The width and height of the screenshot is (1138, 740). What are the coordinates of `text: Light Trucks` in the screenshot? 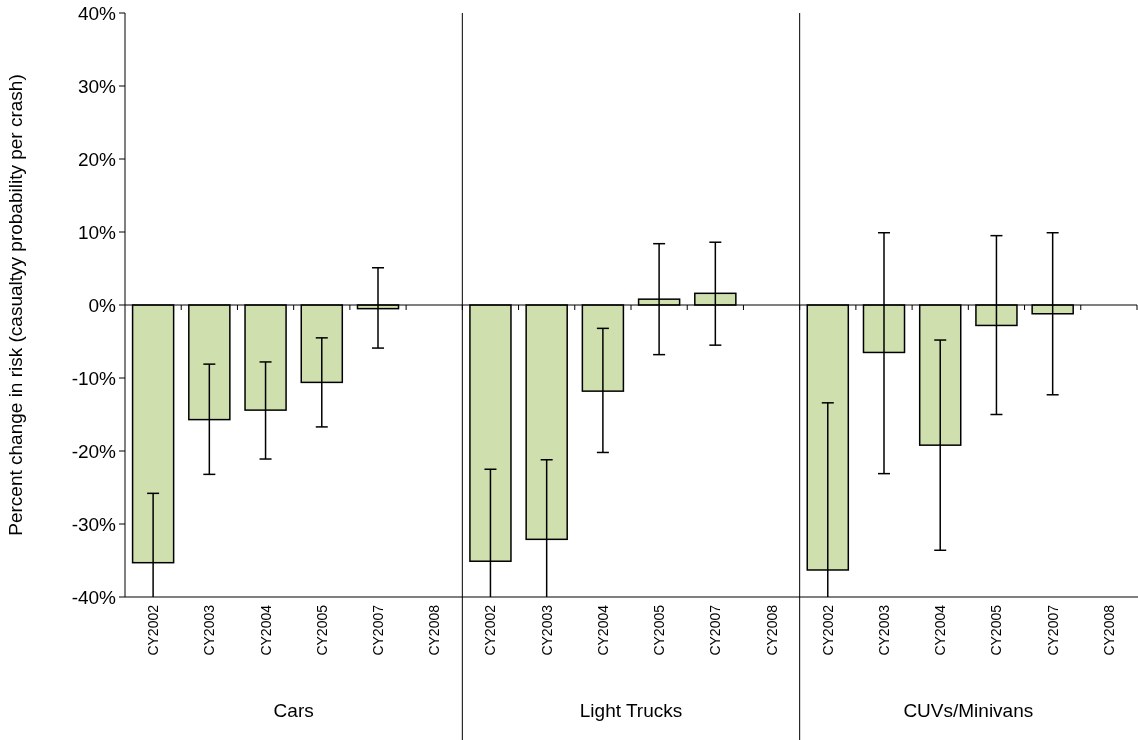 It's located at (631, 710).